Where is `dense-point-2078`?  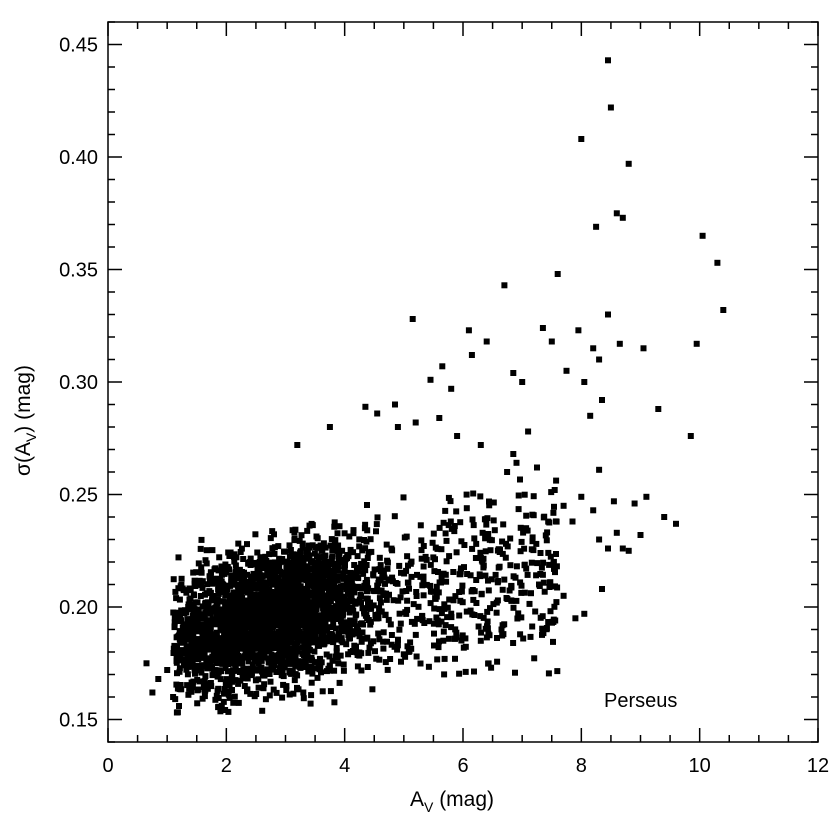
dense-point-2078 is located at coordinates (229, 598).